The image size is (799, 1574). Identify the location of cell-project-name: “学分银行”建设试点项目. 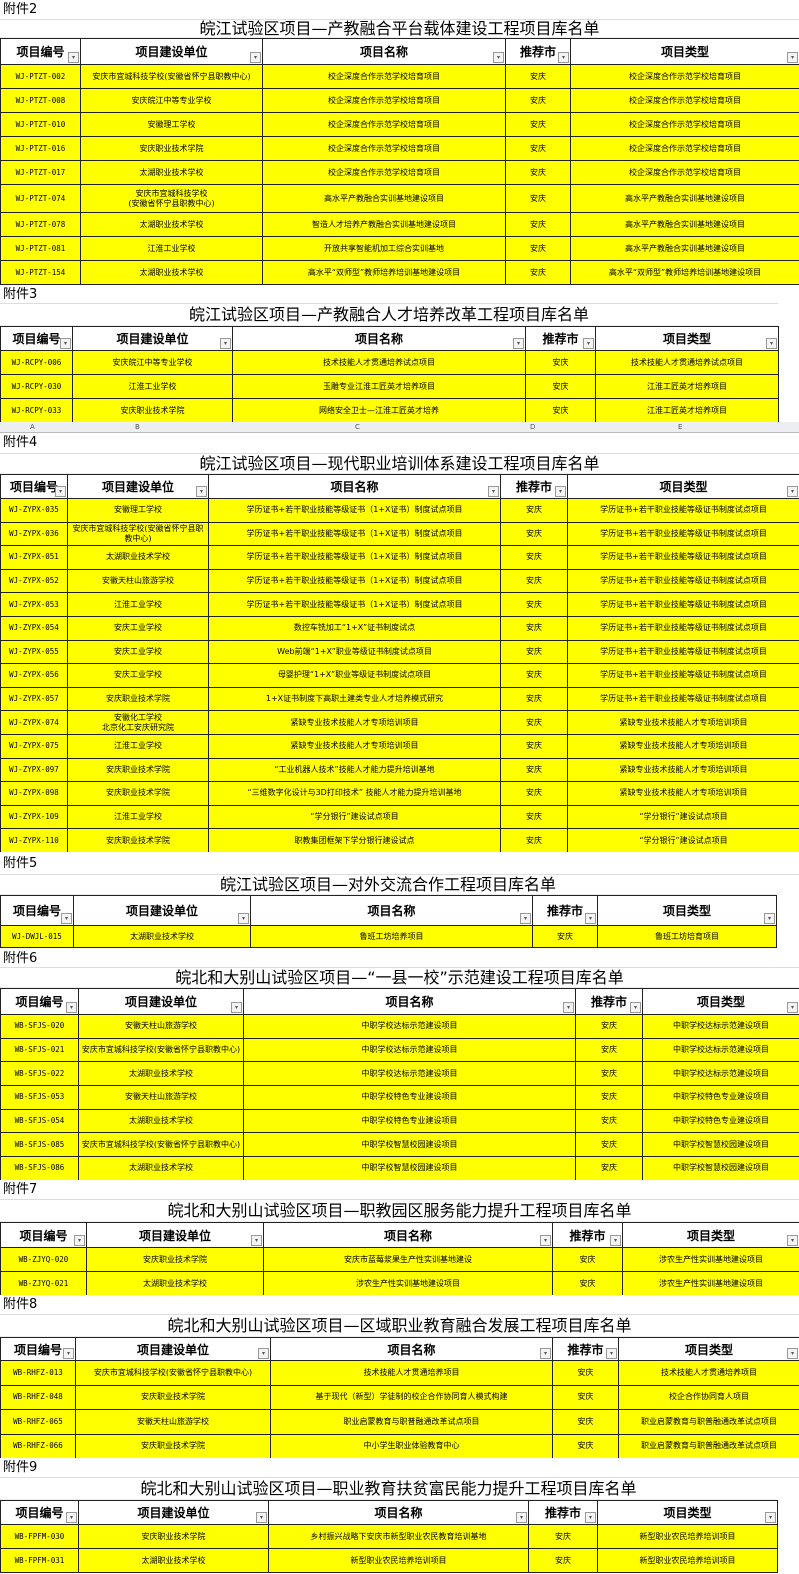
(354, 817).